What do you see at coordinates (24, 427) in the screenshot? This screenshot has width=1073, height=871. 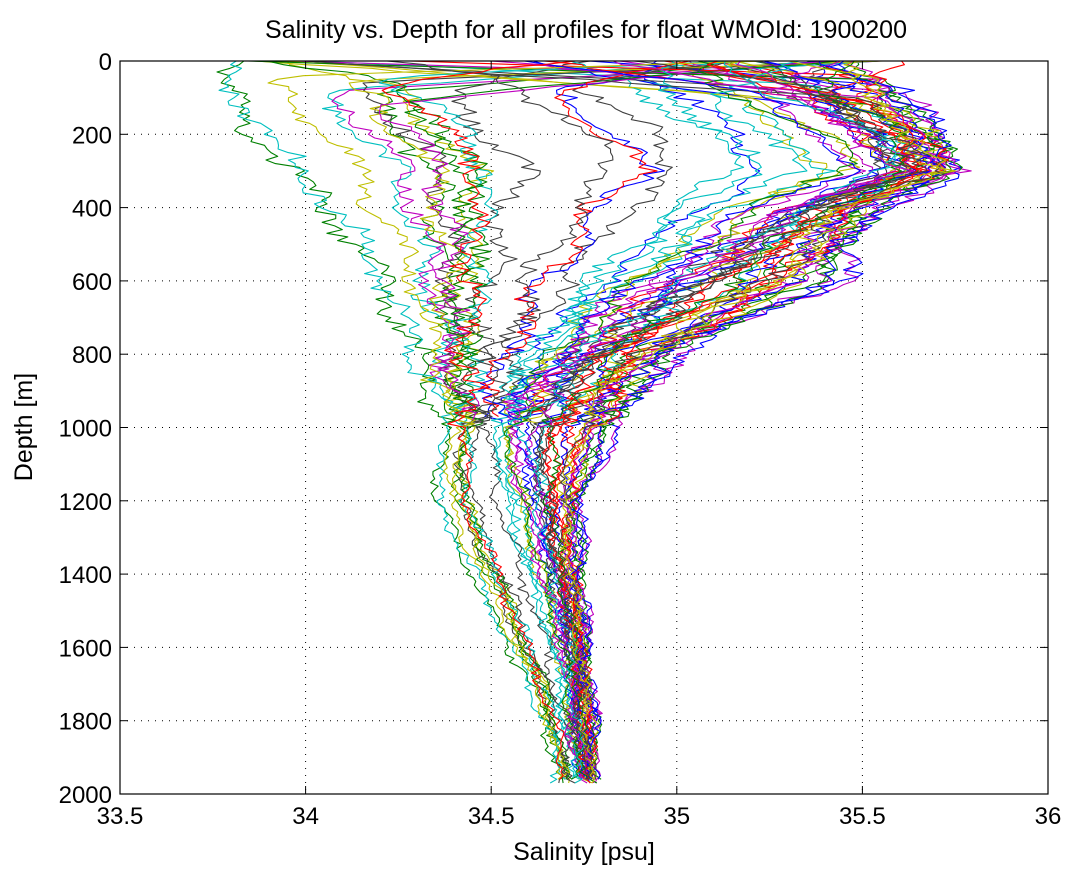 I see `y-axis-label: Depth [m]` at bounding box center [24, 427].